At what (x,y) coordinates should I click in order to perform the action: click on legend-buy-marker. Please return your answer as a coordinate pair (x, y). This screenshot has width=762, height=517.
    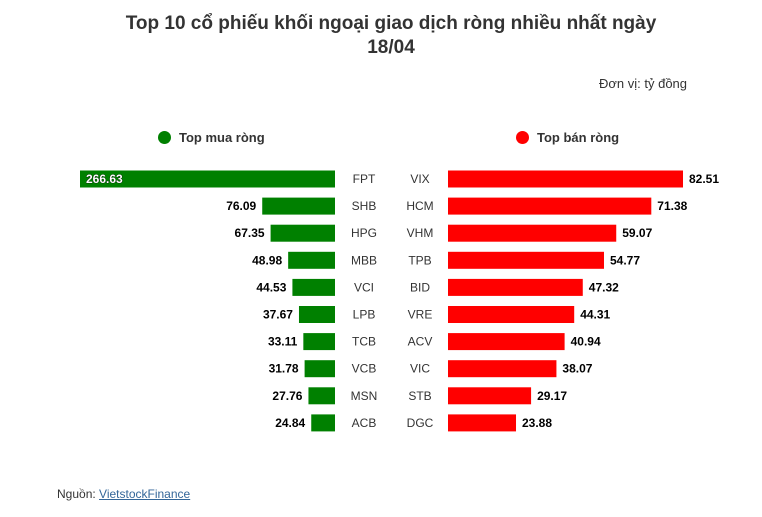
    Looking at the image, I should click on (164, 137).